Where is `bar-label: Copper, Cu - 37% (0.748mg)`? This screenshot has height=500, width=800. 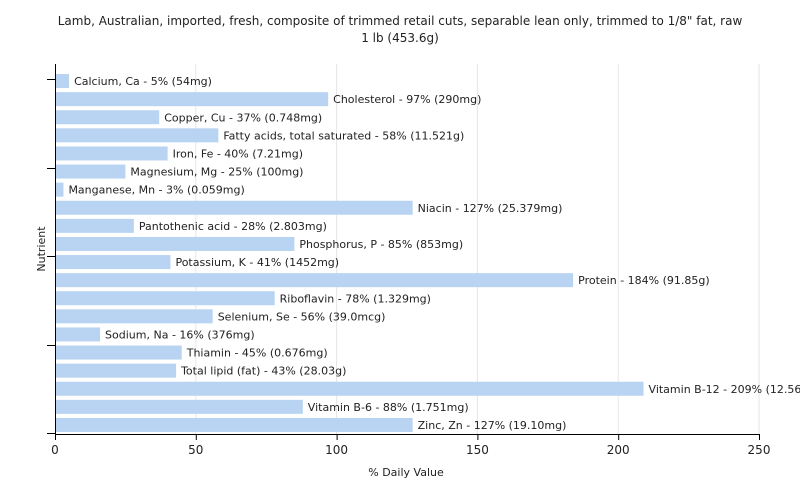
bar-label: Copper, Cu - 37% (0.748mg) is located at coordinates (243, 117).